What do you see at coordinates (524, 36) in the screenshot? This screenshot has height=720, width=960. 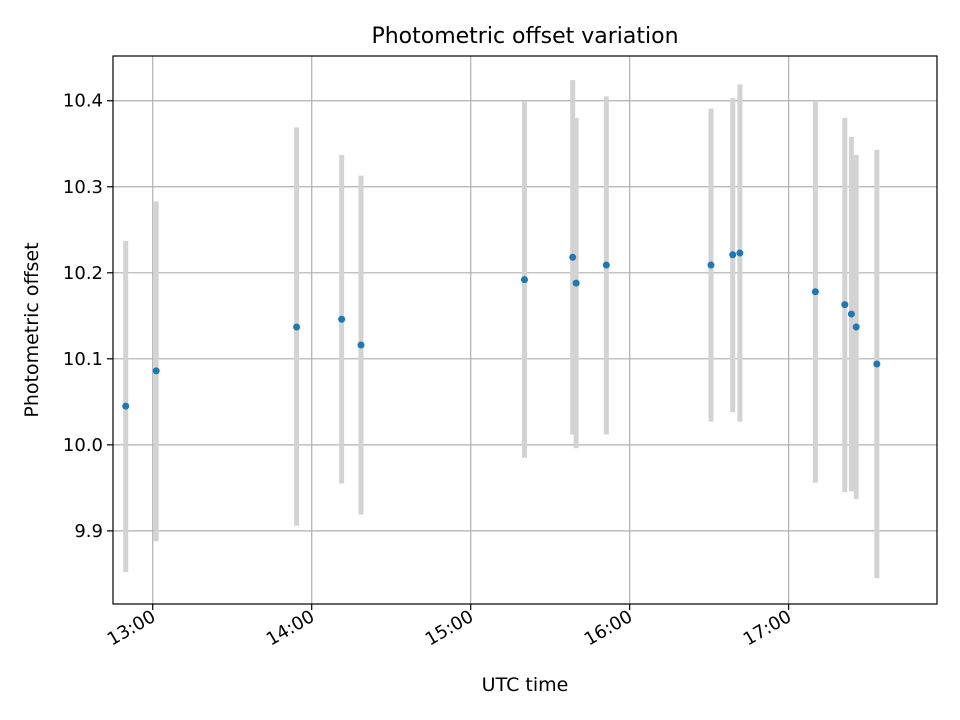 I see `chart-title: Photometric offset variation` at bounding box center [524, 36].